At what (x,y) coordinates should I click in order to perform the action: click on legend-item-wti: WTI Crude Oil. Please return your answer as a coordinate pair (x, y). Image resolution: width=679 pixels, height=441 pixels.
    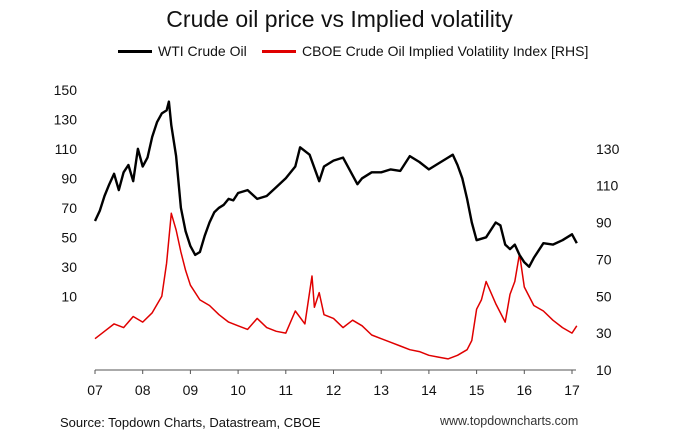
    Looking at the image, I should click on (182, 51).